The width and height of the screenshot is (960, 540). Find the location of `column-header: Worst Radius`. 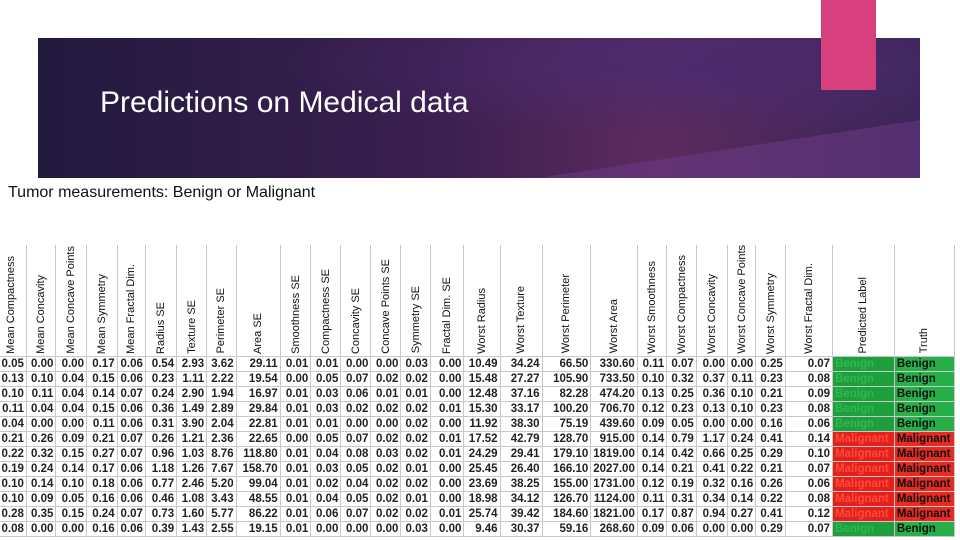

column-header: Worst Radius is located at coordinates (482, 301).